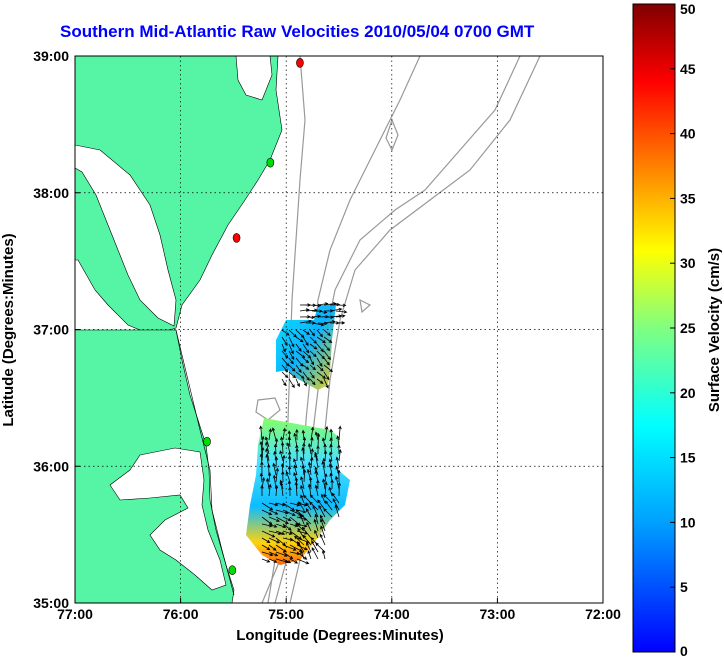 This screenshot has height=664, width=724. What do you see at coordinates (392, 614) in the screenshot?
I see `x-tick-label: 74:00` at bounding box center [392, 614].